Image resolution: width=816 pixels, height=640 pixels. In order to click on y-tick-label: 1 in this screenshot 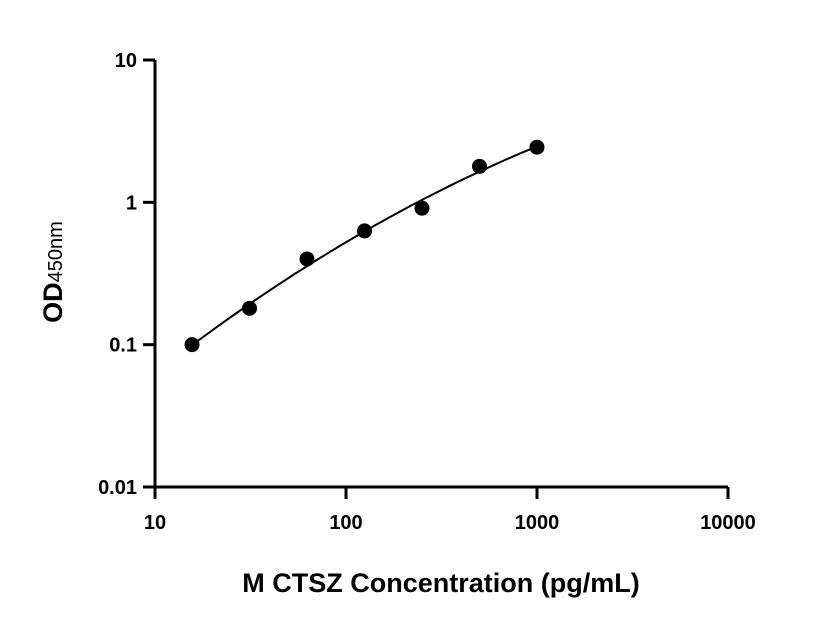, I will do `click(131, 203)`.